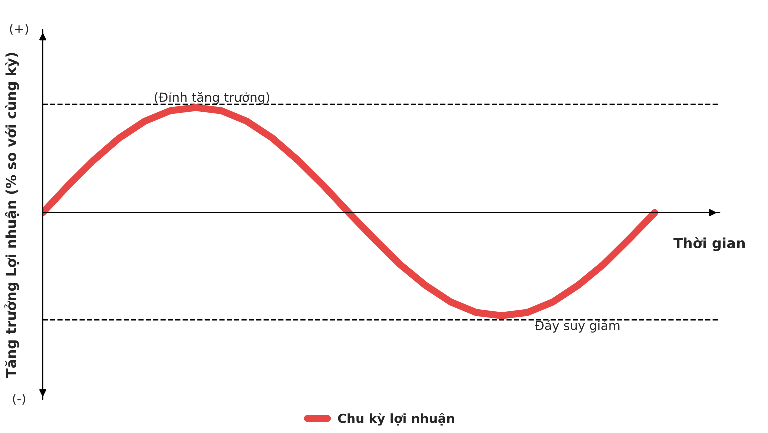 The image size is (768, 433). Describe the element at coordinates (709, 244) in the screenshot. I see `x-axis-title: Thời gian` at that location.